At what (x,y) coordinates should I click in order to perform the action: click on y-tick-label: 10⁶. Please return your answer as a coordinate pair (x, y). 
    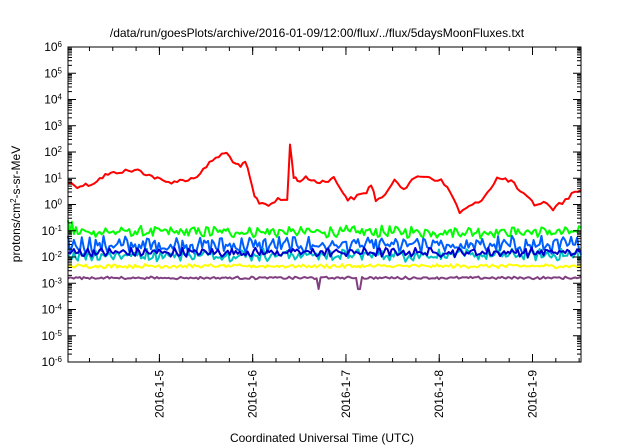
    Looking at the image, I should click on (53, 47).